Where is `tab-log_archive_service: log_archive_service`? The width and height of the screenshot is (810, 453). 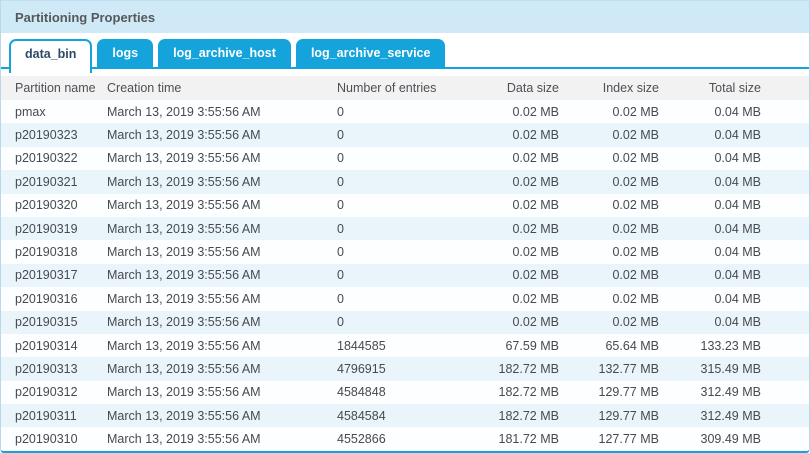 tab-log_archive_service: log_archive_service is located at coordinates (370, 53).